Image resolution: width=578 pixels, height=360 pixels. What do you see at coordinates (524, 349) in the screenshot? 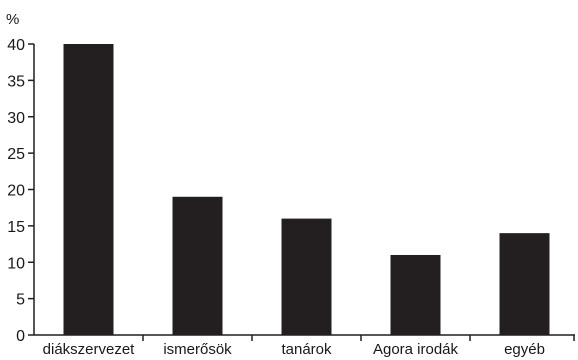
I see `x-category-label: egyéb` at bounding box center [524, 349].